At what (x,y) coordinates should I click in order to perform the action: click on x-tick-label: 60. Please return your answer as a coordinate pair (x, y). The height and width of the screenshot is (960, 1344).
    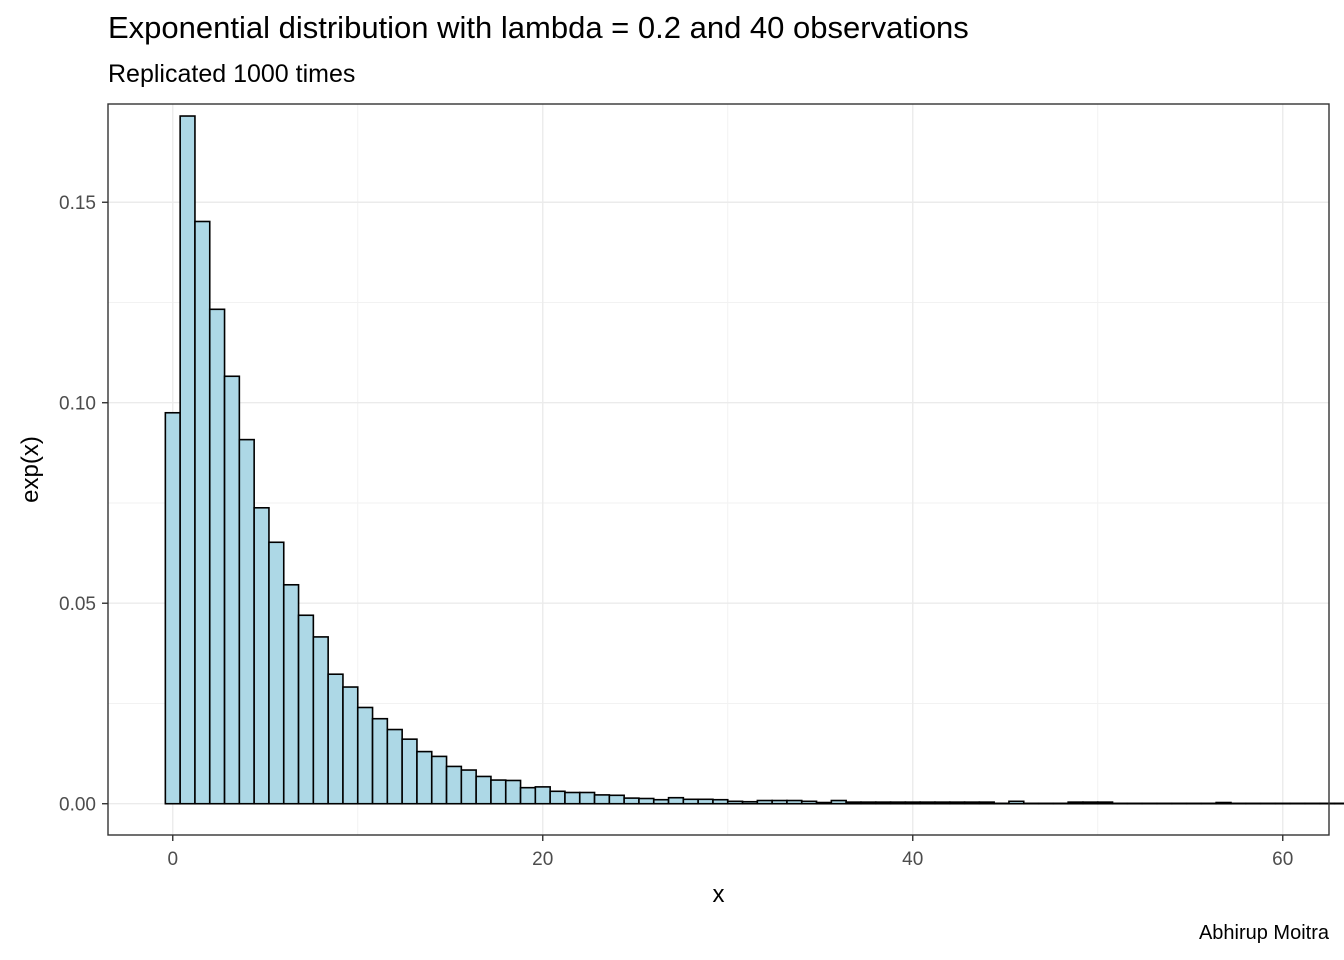
    Looking at the image, I should click on (1282, 859).